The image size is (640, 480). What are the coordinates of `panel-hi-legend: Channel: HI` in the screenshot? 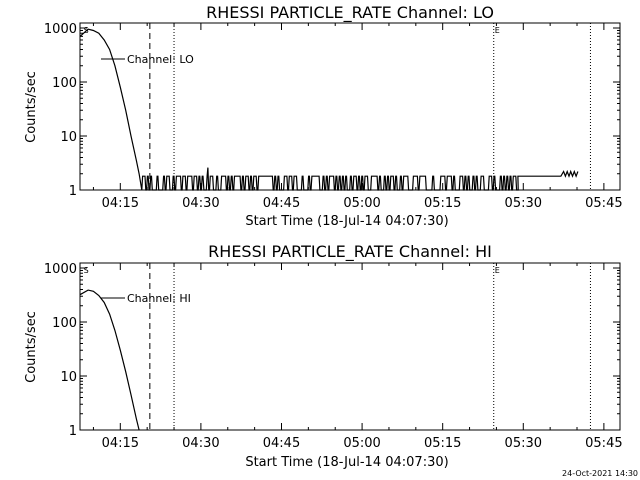 It's located at (146, 298).